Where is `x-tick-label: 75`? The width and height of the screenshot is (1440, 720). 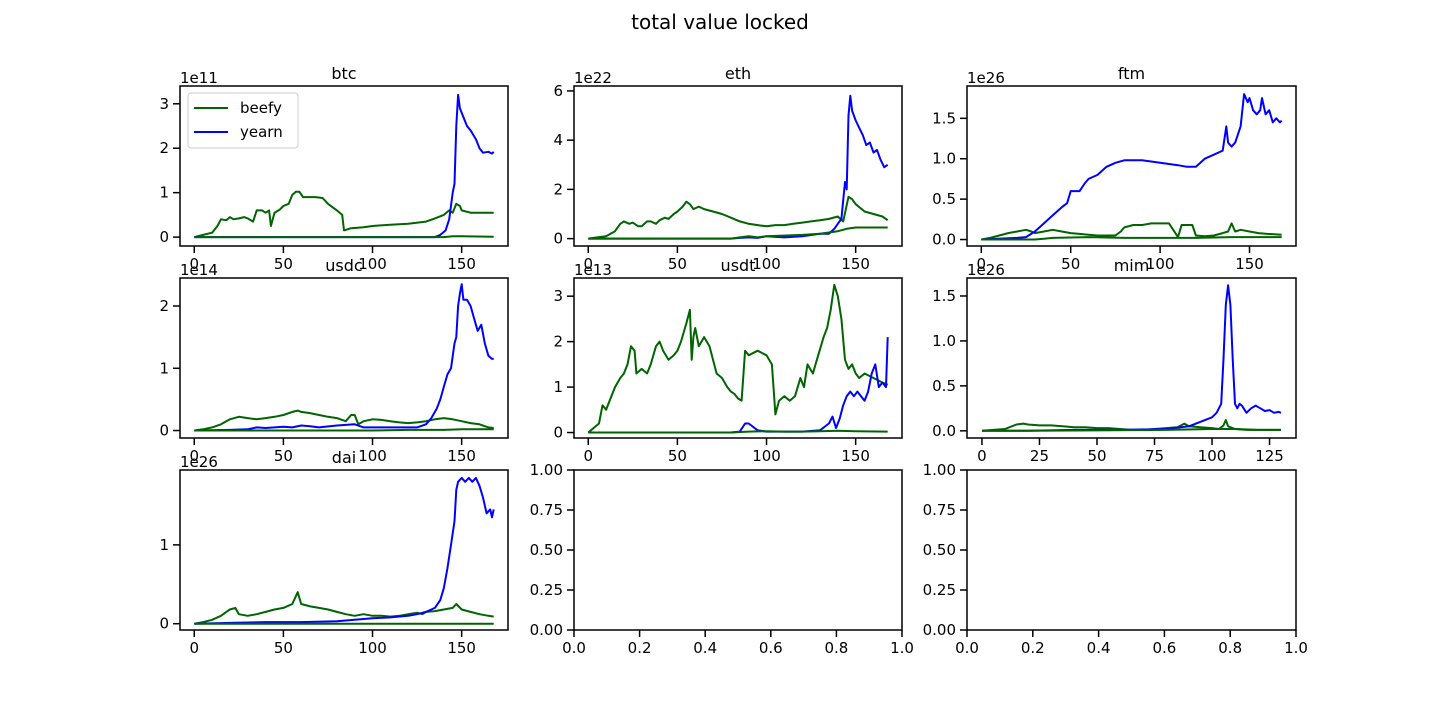
x-tick-label: 75 is located at coordinates (1154, 456).